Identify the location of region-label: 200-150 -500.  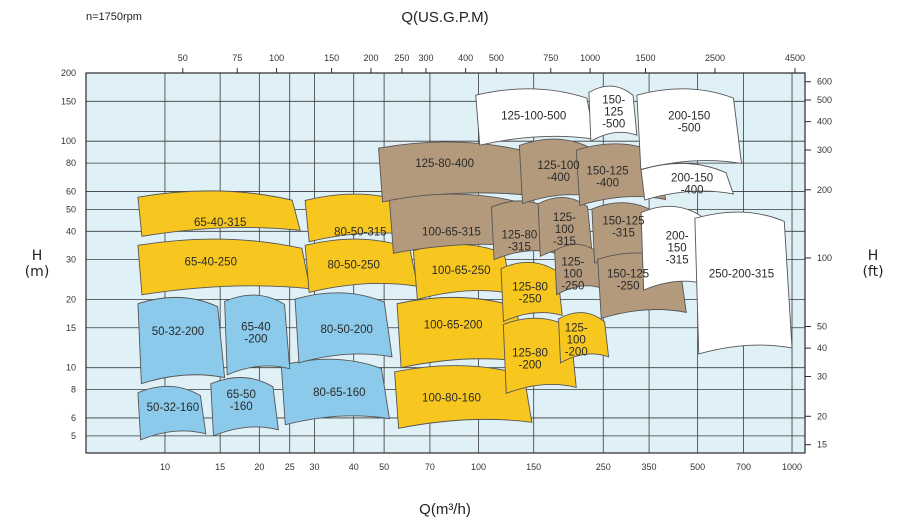
(689, 123).